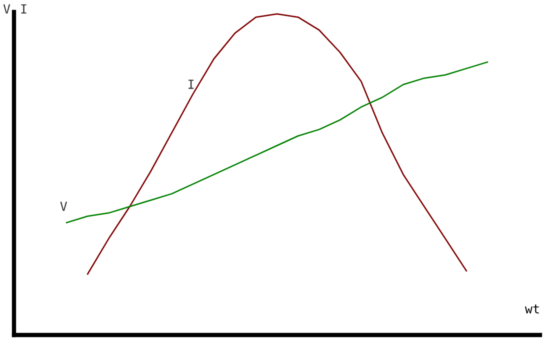 The image size is (554, 350). I want to click on series-label: I, so click(191, 84).